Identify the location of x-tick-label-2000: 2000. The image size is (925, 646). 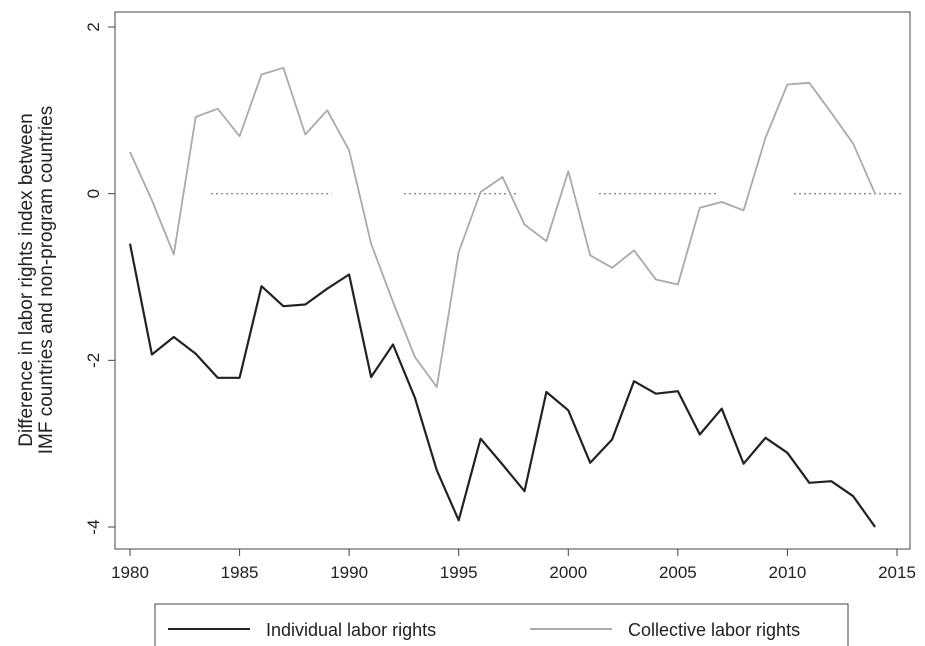
(568, 572).